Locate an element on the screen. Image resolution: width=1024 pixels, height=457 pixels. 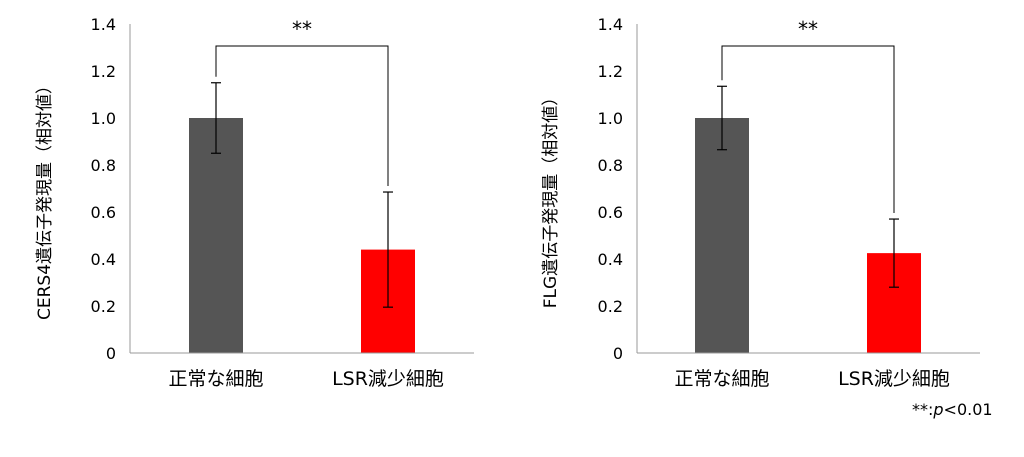
footnote-threshold: <0.01 is located at coordinates (968, 409).